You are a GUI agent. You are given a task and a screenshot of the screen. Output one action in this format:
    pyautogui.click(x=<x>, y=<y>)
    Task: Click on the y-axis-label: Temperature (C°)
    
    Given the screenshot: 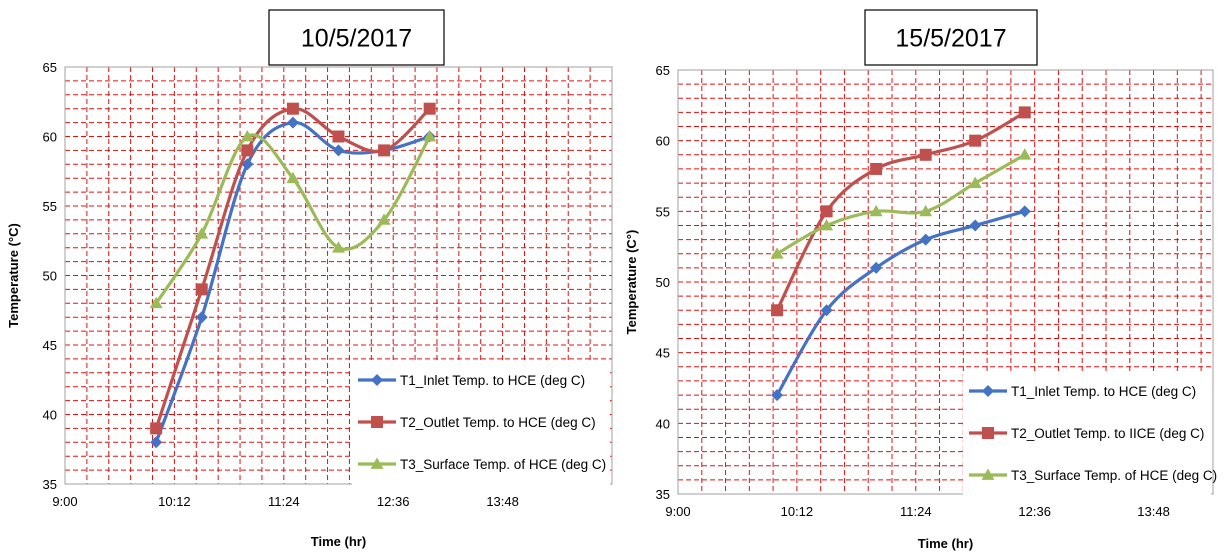 What is the action you would take?
    pyautogui.click(x=631, y=282)
    